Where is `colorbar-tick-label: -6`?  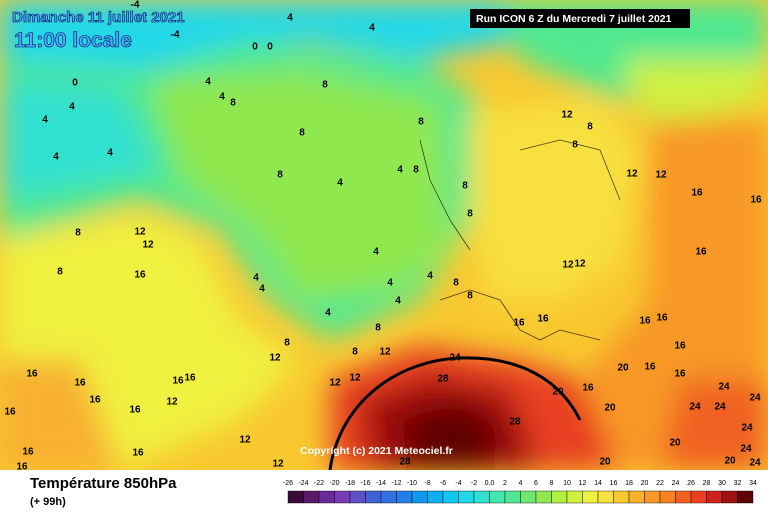
colorbar-tick-label: -6 is located at coordinates (443, 483).